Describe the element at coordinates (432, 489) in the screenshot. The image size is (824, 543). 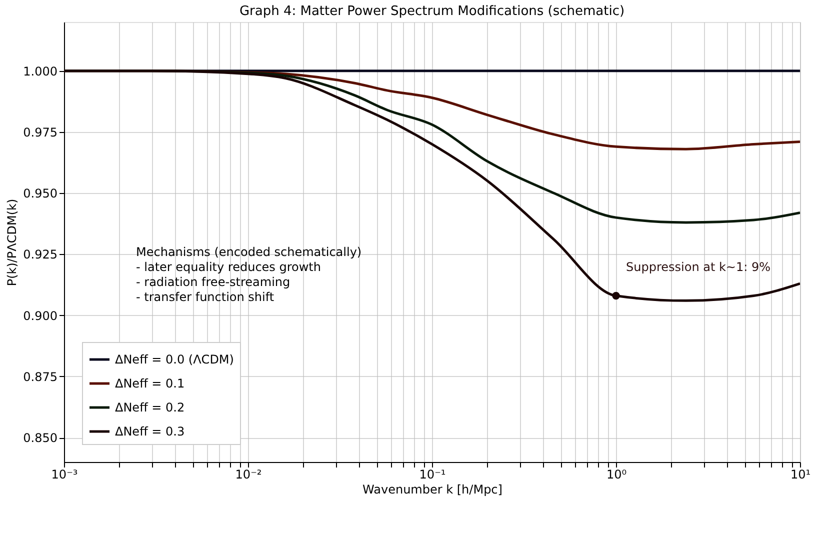
I see `x-axis-title: Wavenumber k [h/Mpc]` at that location.